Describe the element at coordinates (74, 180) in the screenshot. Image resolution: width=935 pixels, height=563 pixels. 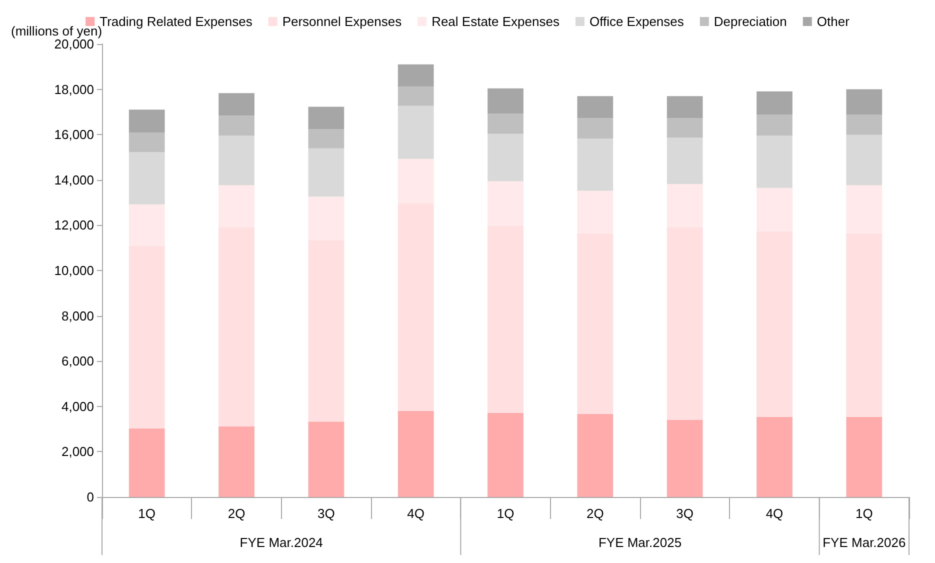
I see `y-tick-label: 14,000` at that location.